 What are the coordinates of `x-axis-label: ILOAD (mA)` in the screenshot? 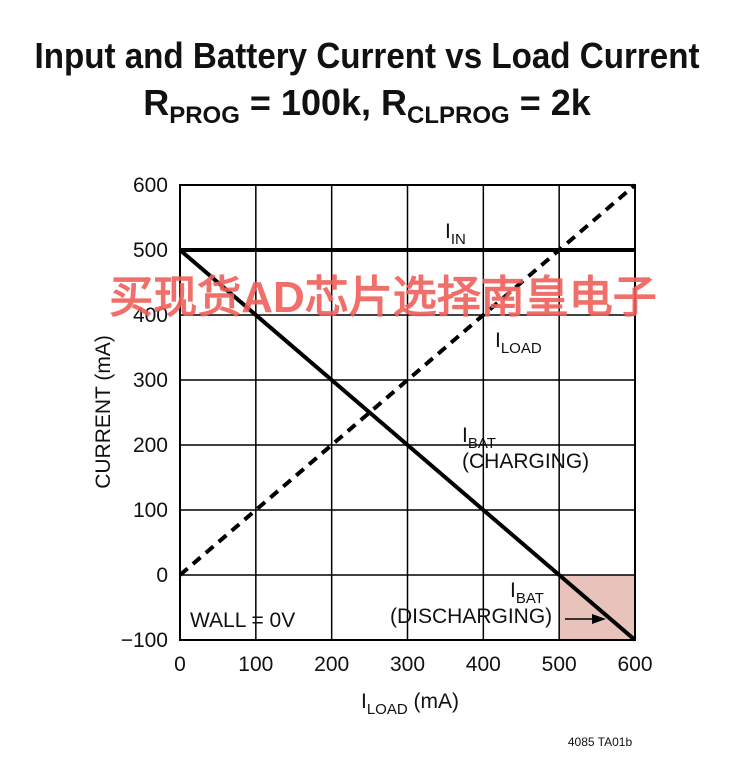 It's located at (410, 704).